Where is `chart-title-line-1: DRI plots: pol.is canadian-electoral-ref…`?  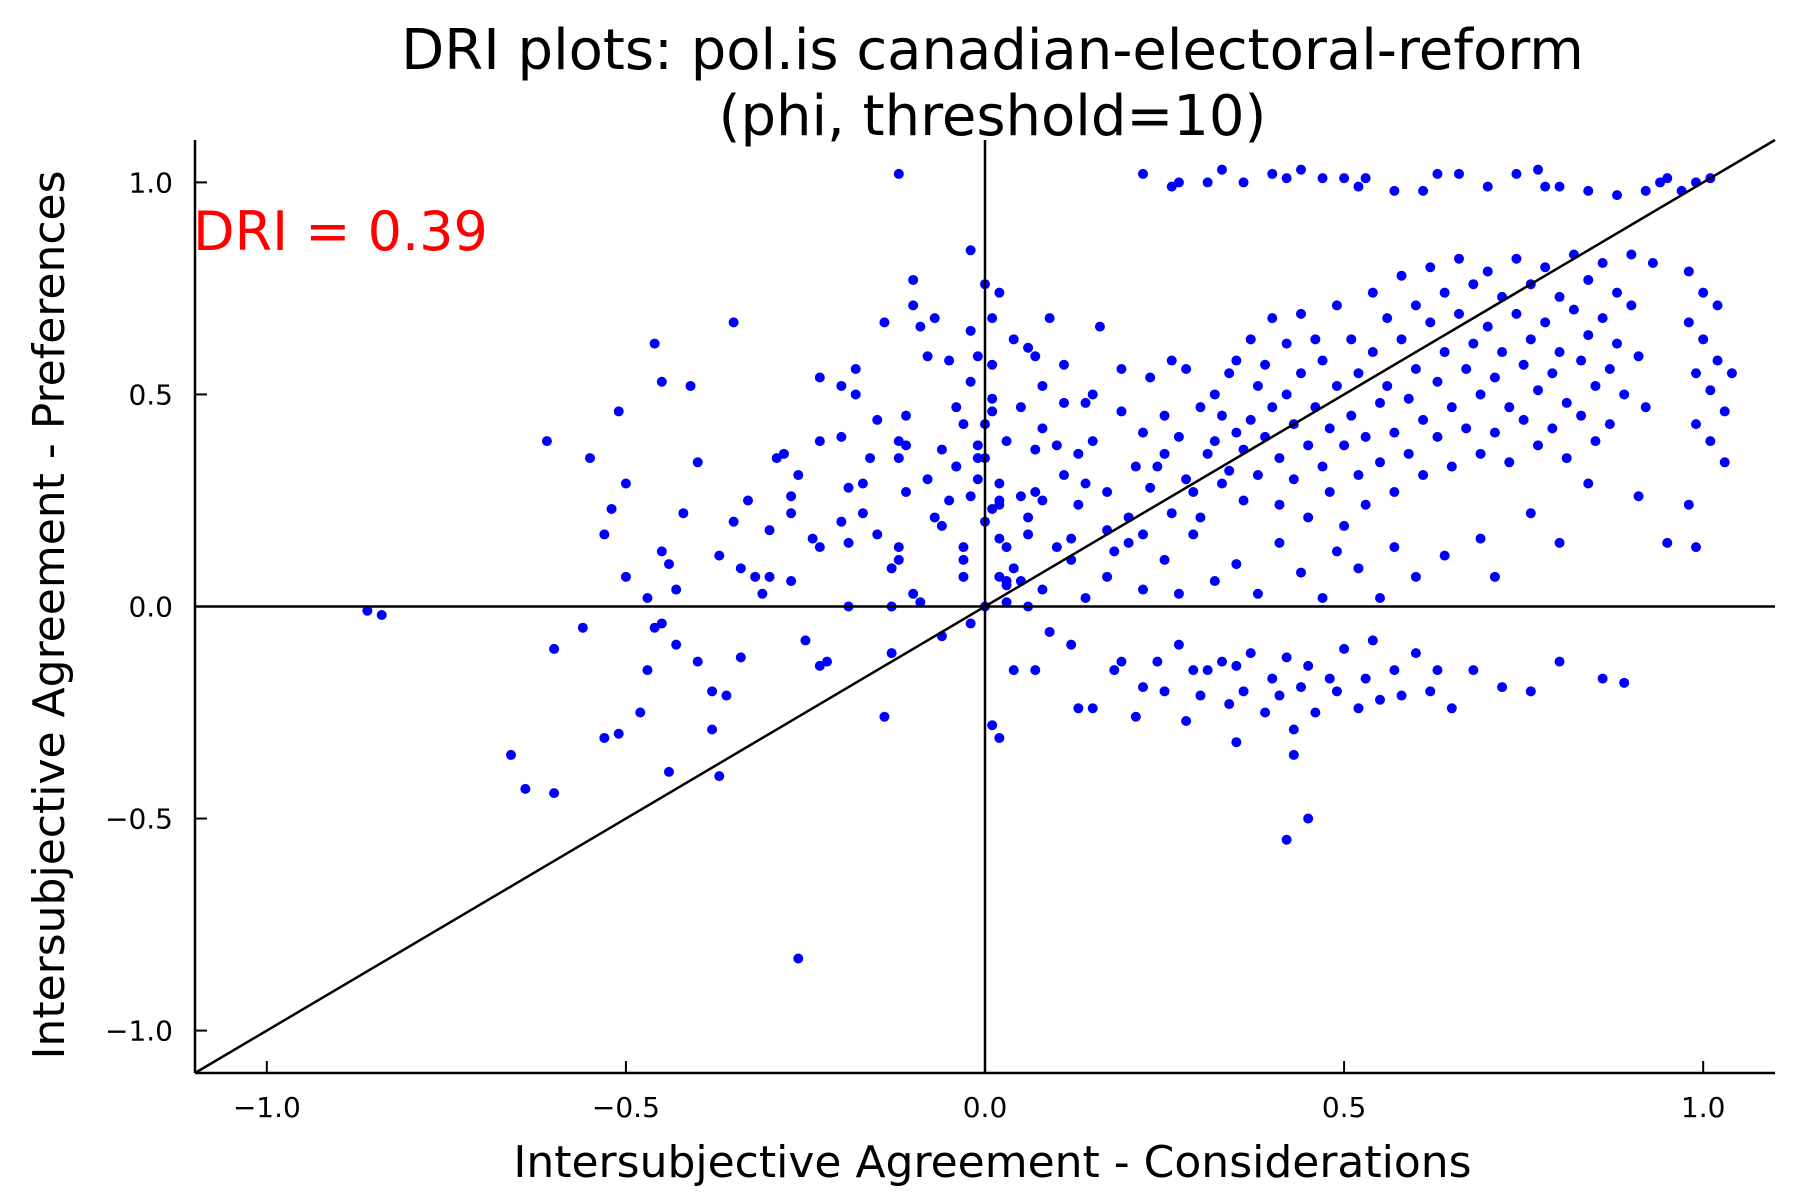 chart-title-line-1: DRI plots: pol.is canadian-electoral-ref… is located at coordinates (992, 50).